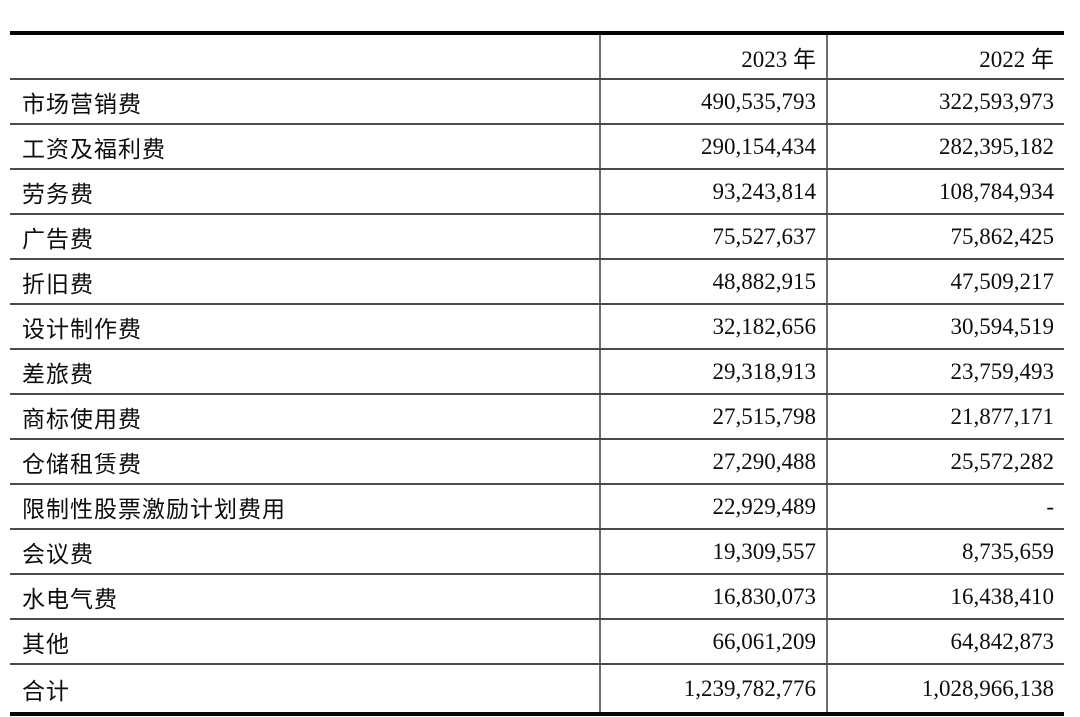  Describe the element at coordinates (713, 102) in the screenshot. I see `value-2023-cell: 490,535,793` at that location.